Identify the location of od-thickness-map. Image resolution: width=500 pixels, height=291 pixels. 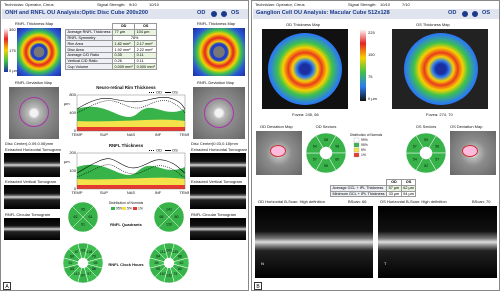
(305, 69).